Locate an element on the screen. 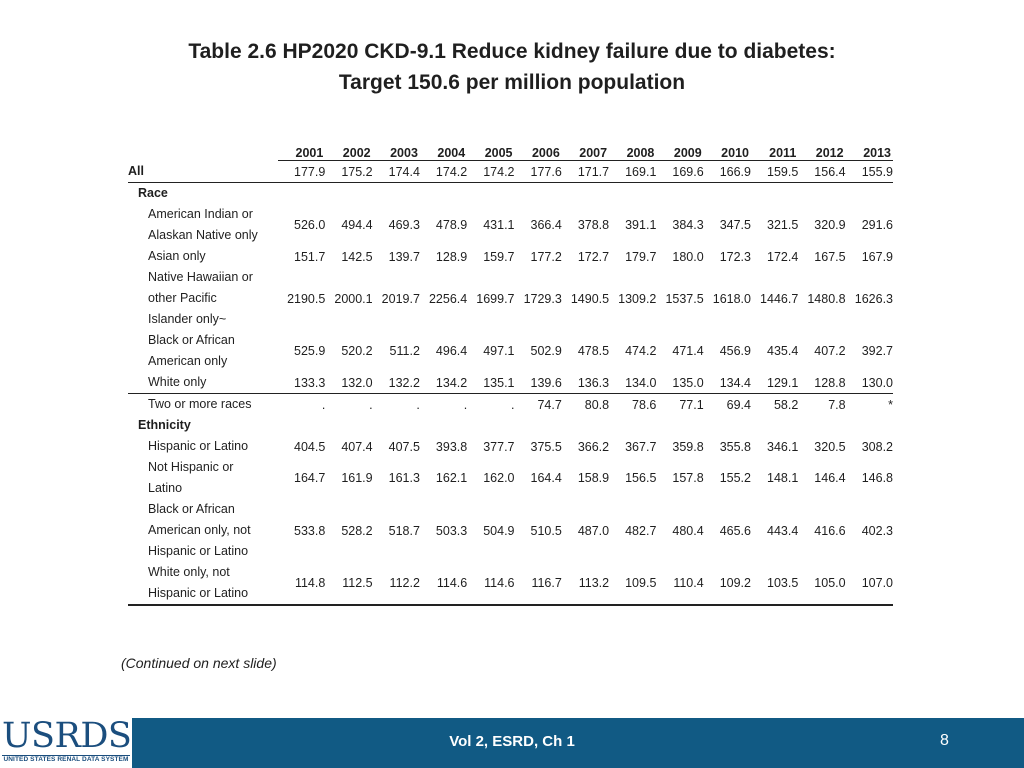  table-cell: 156.4 is located at coordinates (822, 171).